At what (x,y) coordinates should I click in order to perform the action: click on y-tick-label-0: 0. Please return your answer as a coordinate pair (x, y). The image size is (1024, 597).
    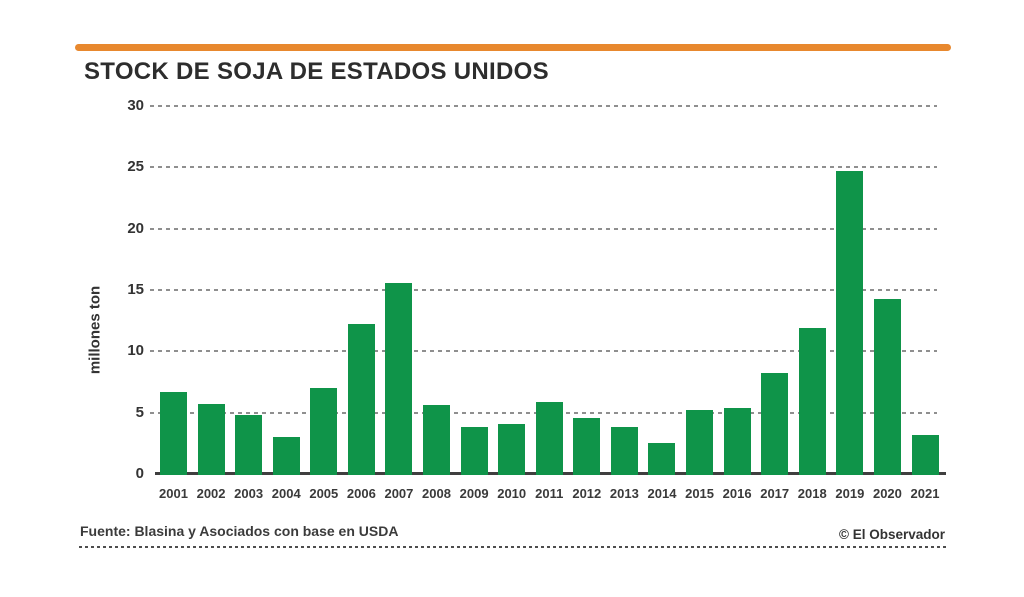
    Looking at the image, I should click on (139, 473).